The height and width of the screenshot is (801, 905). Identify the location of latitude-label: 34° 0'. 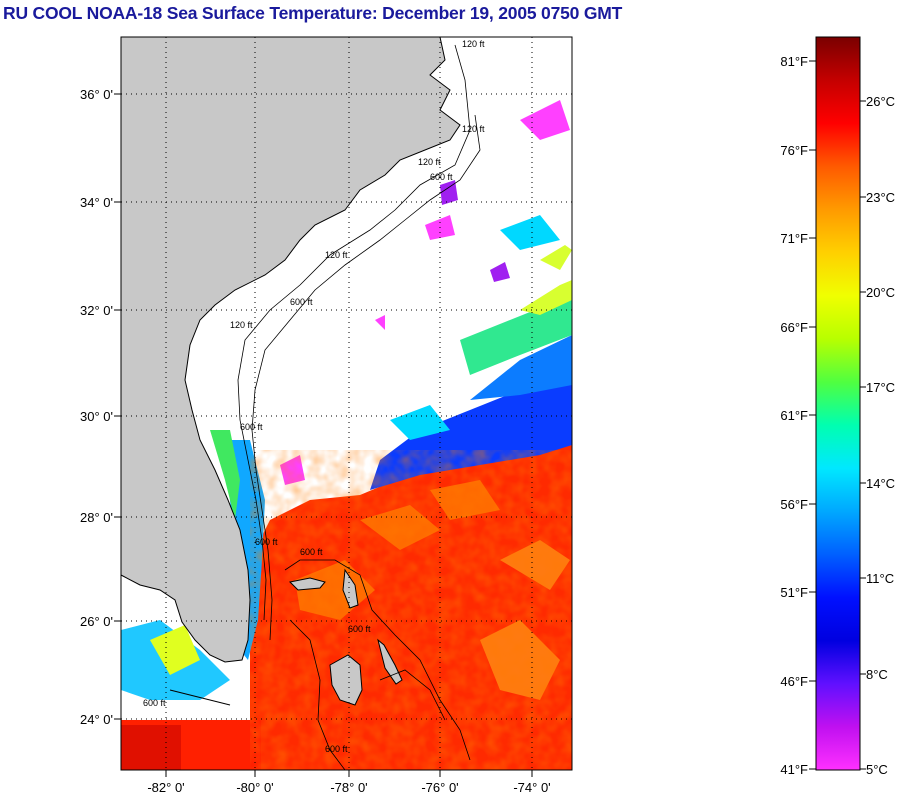
(96, 202).